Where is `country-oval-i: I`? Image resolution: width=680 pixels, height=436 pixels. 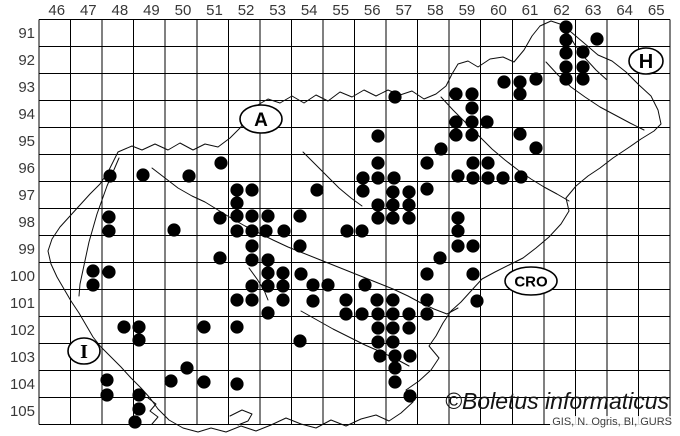
country-oval-i: I is located at coordinates (84, 351).